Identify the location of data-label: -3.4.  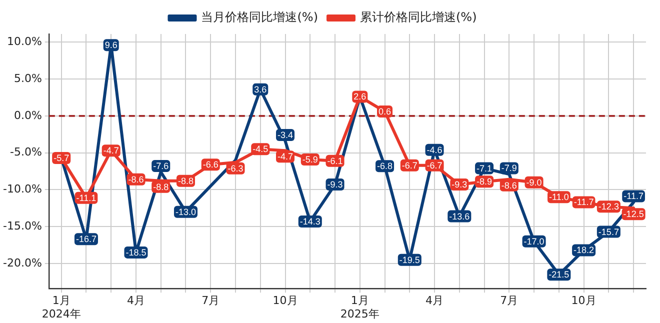
(286, 135).